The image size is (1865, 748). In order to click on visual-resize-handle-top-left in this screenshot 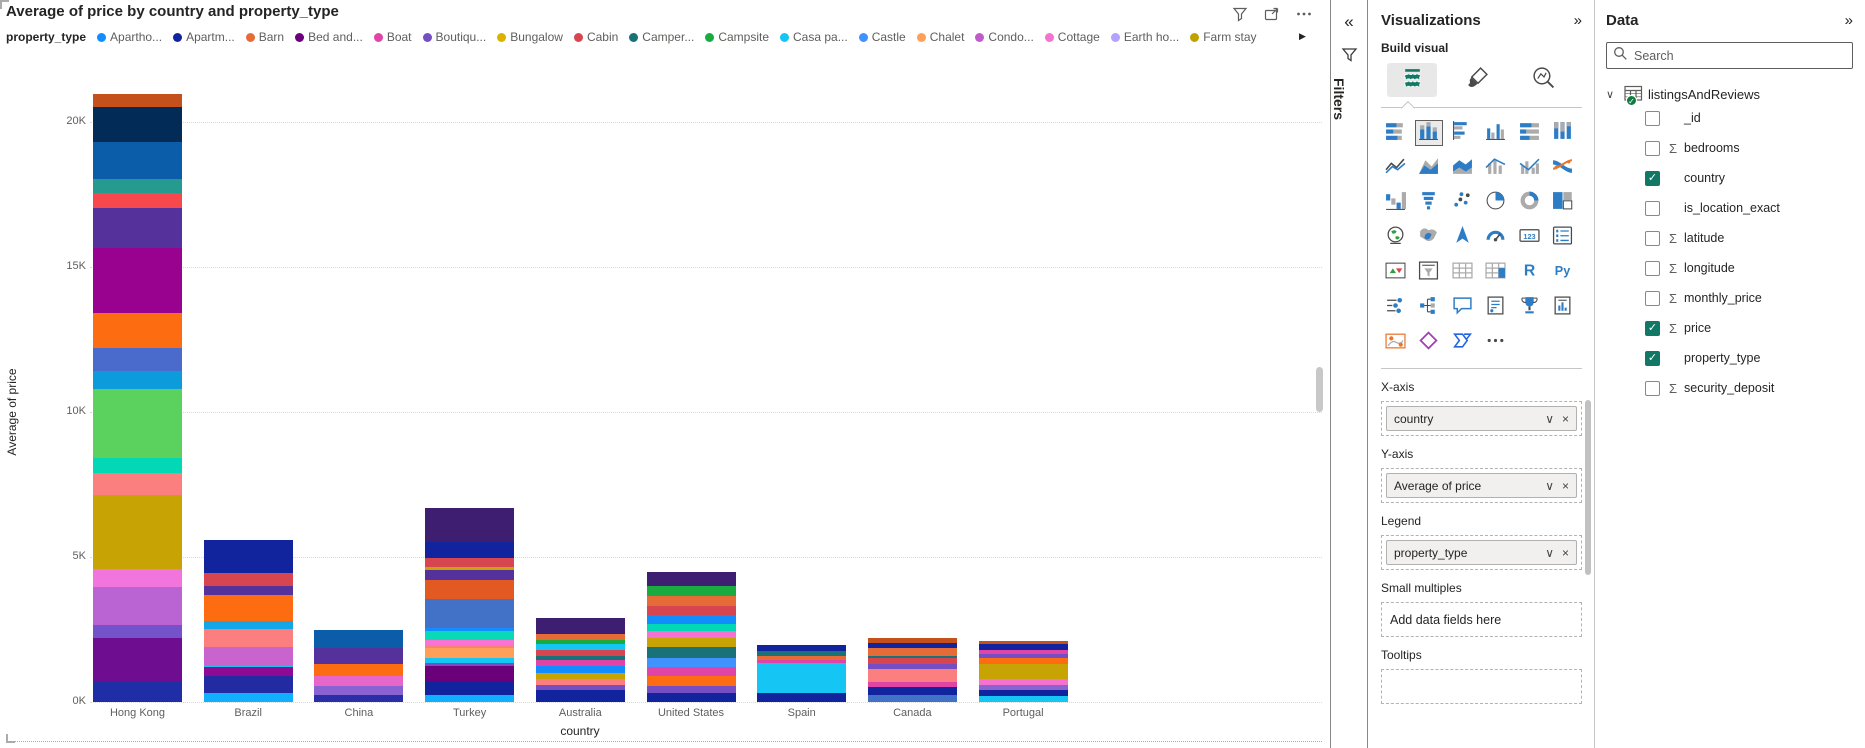, I will do `click(4, 4)`.